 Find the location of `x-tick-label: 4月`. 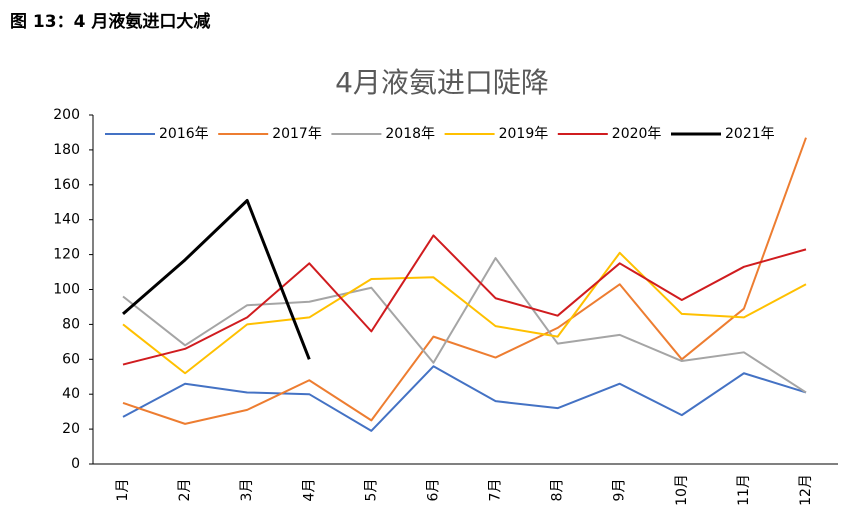

x-tick-label: 4月 is located at coordinates (309, 490).